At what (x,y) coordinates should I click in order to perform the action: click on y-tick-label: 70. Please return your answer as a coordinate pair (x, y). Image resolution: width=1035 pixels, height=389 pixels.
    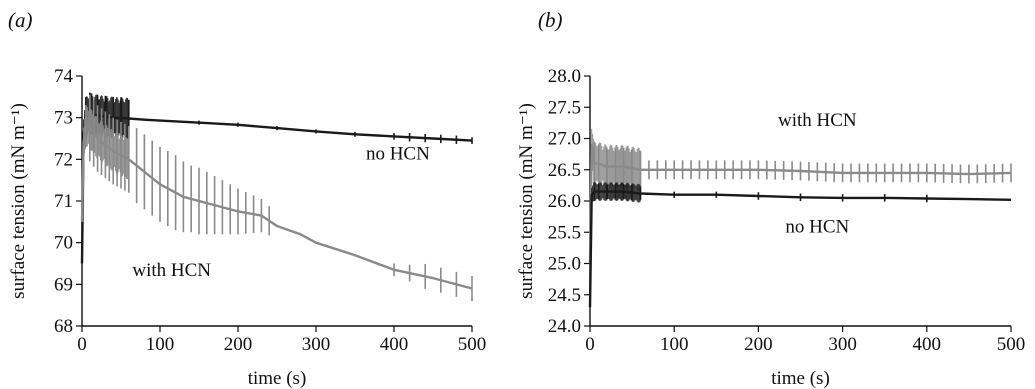
    Looking at the image, I should click on (63, 243).